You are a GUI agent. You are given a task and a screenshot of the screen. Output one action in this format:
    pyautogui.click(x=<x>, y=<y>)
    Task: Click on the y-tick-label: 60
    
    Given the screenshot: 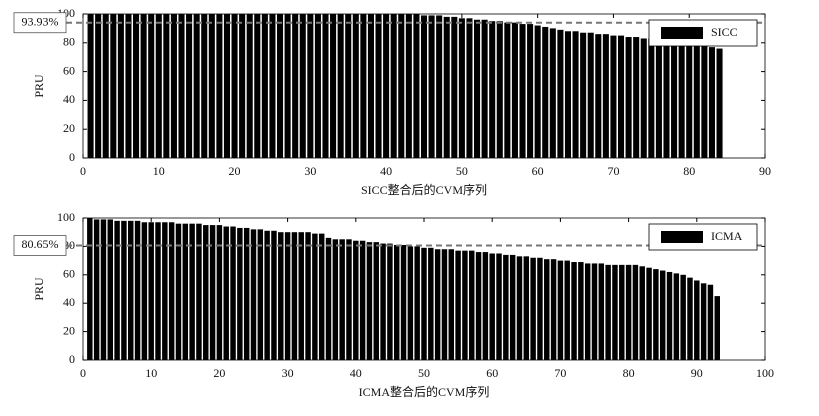 What is the action you would take?
    pyautogui.click(x=69, y=70)
    